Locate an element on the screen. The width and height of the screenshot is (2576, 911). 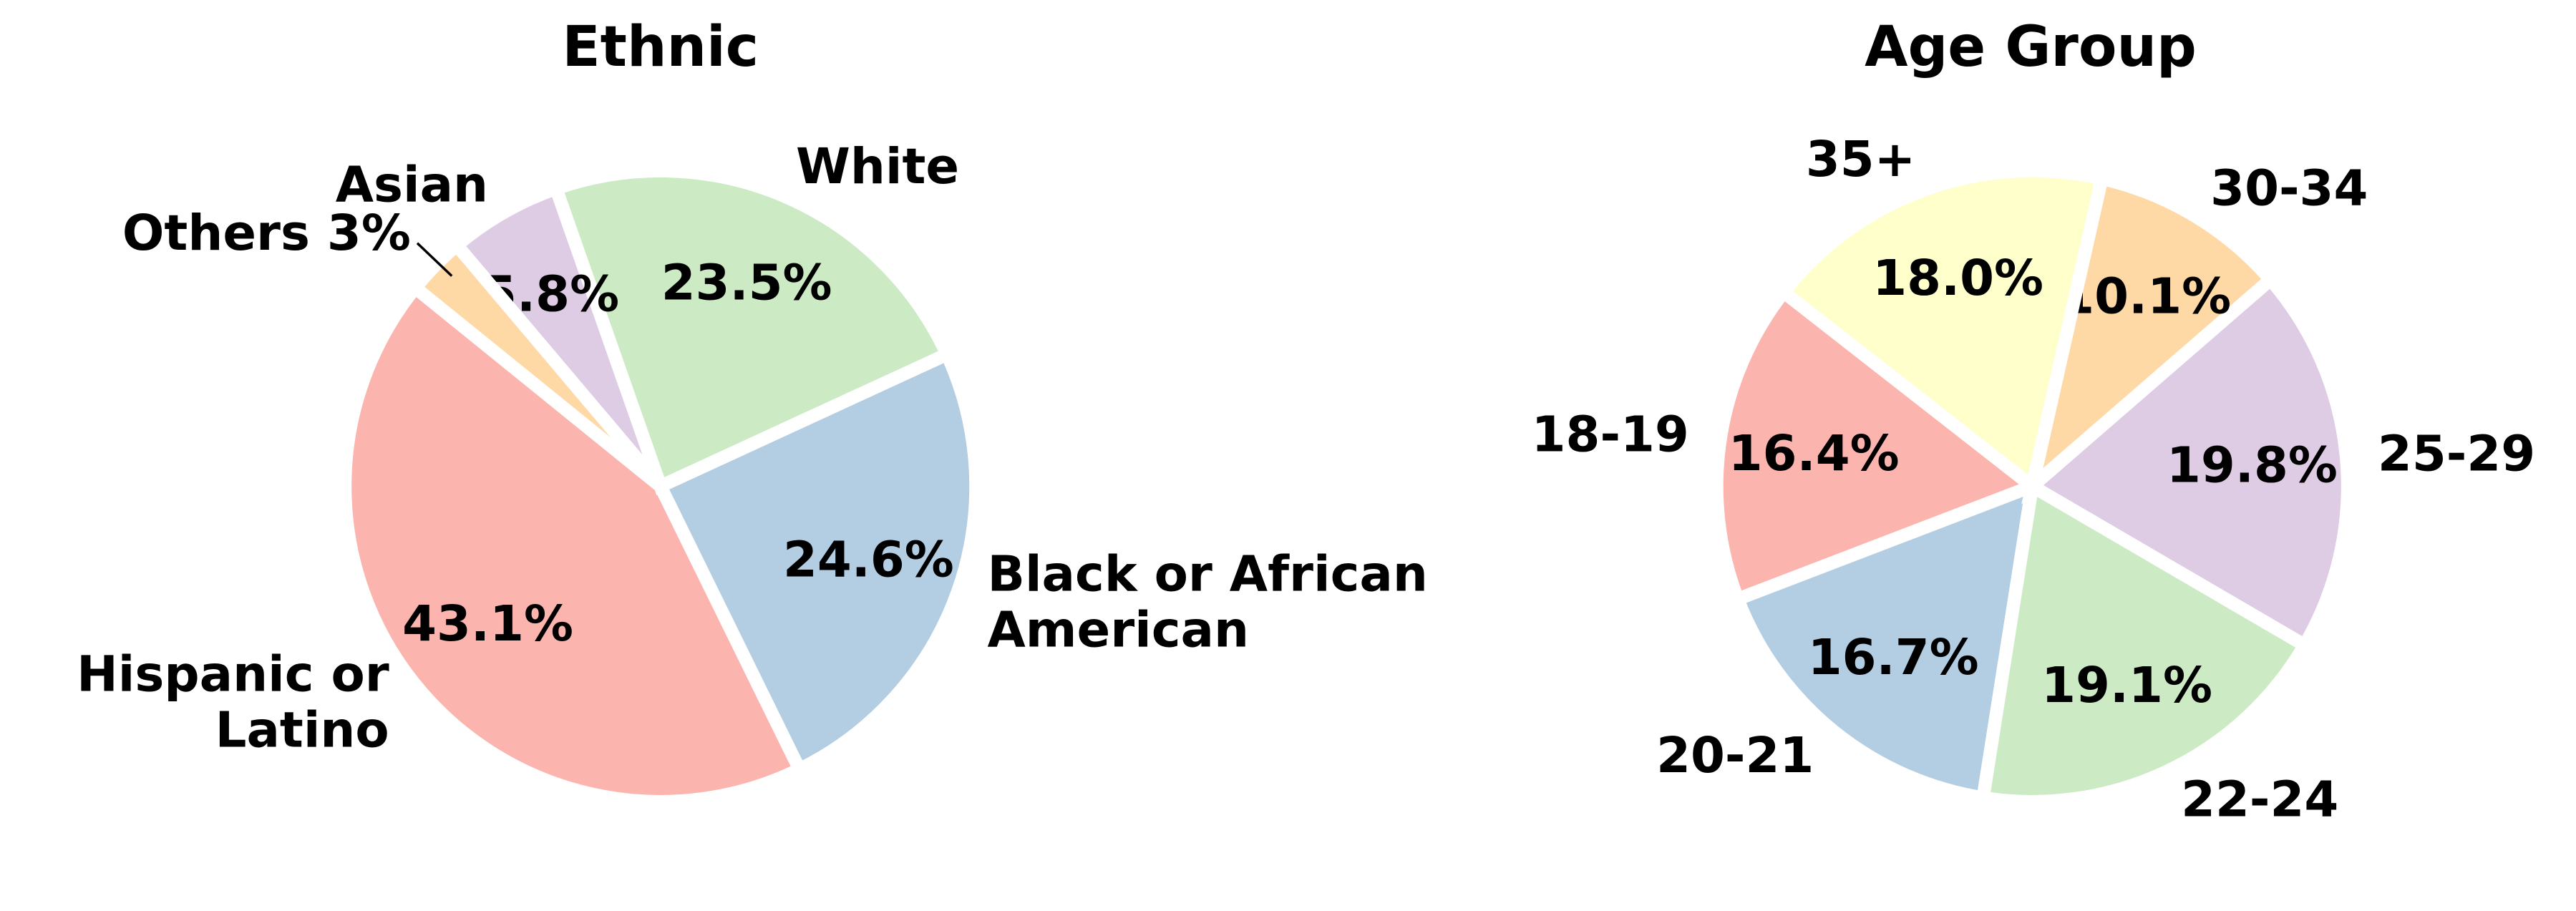
pct-label-hispanic-or-latino: 43.1% is located at coordinates (487, 624).